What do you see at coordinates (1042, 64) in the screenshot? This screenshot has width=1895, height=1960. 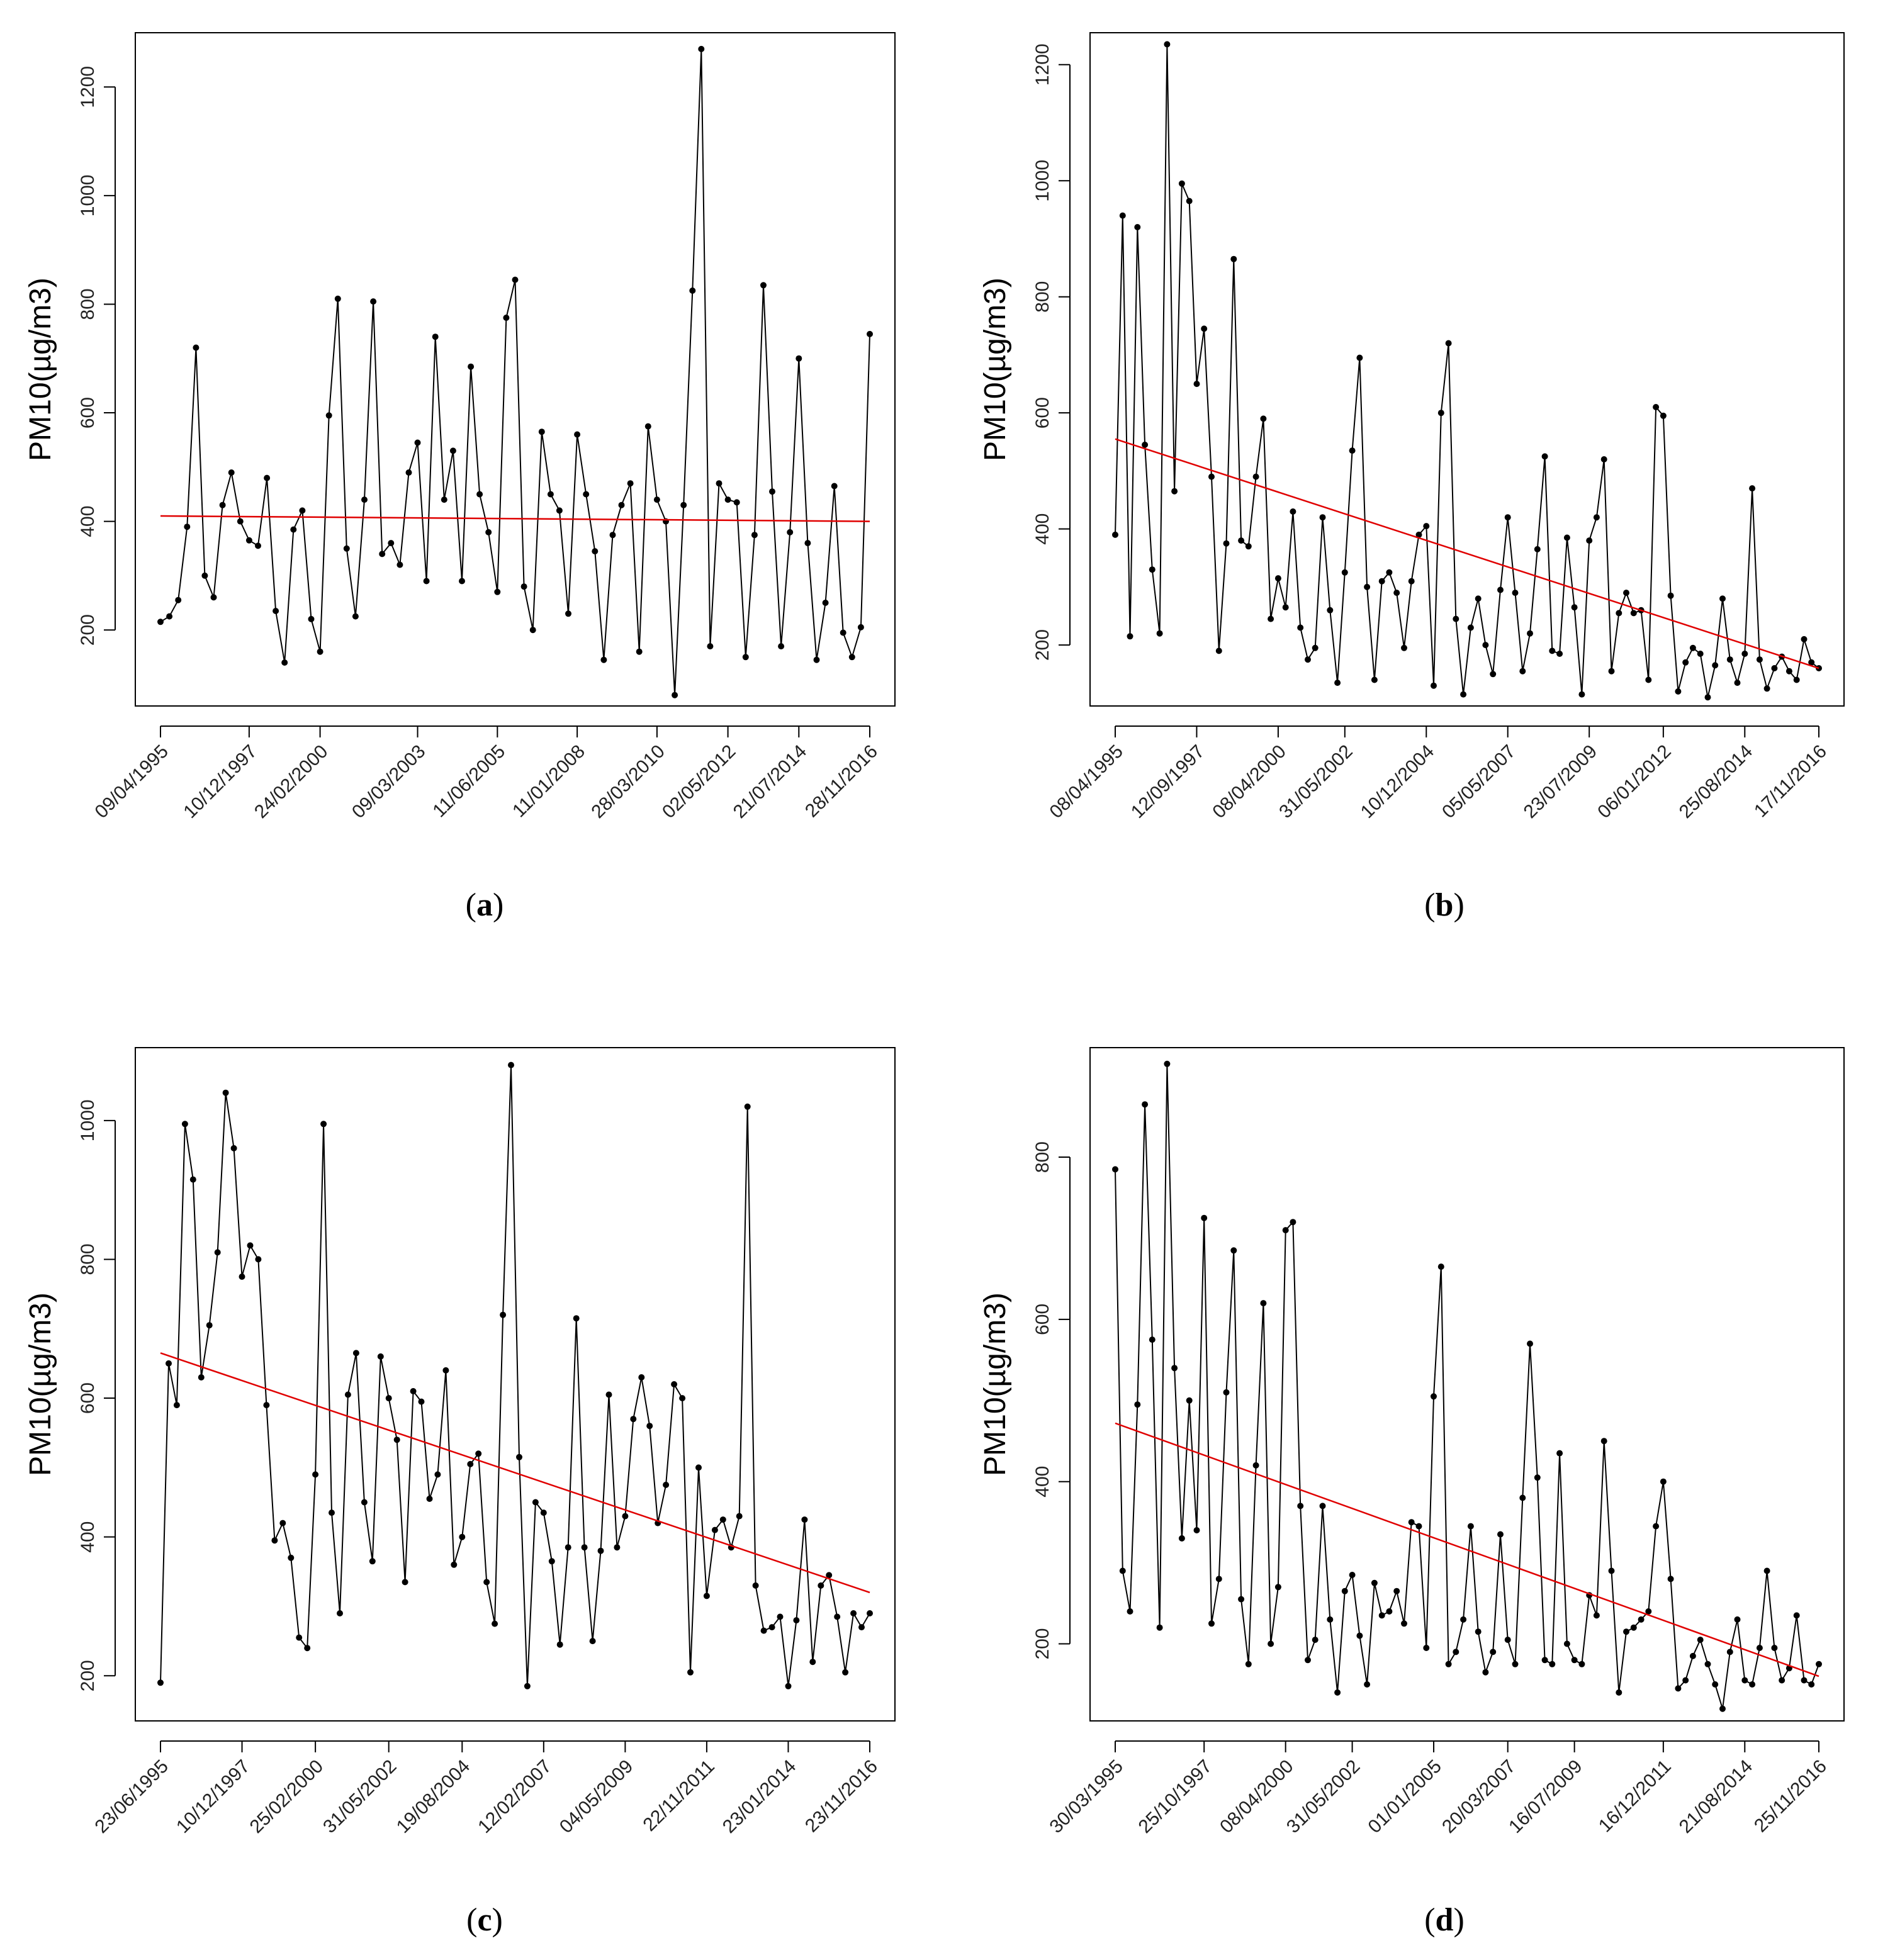 I see `y-tick-label: 1200` at bounding box center [1042, 64].